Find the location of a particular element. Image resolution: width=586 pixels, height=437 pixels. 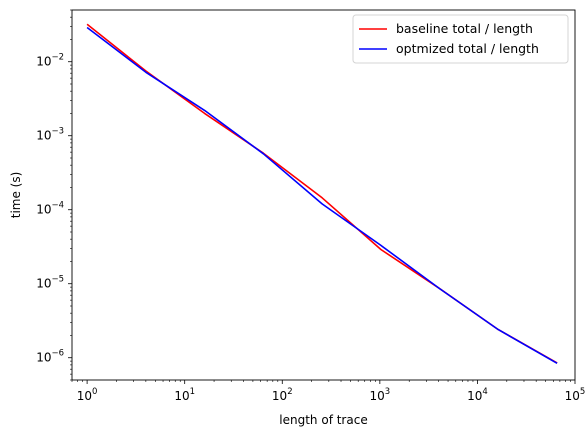

legend-box is located at coordinates (460, 39).